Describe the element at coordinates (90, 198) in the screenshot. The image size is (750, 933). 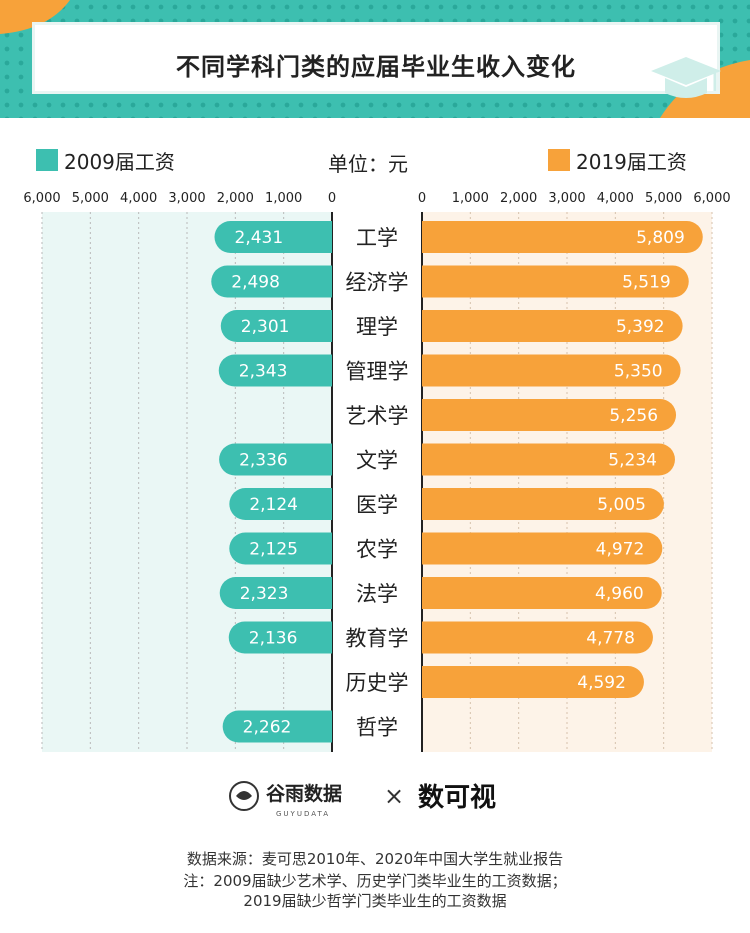
I see `left-tick-label: 5,000` at that location.